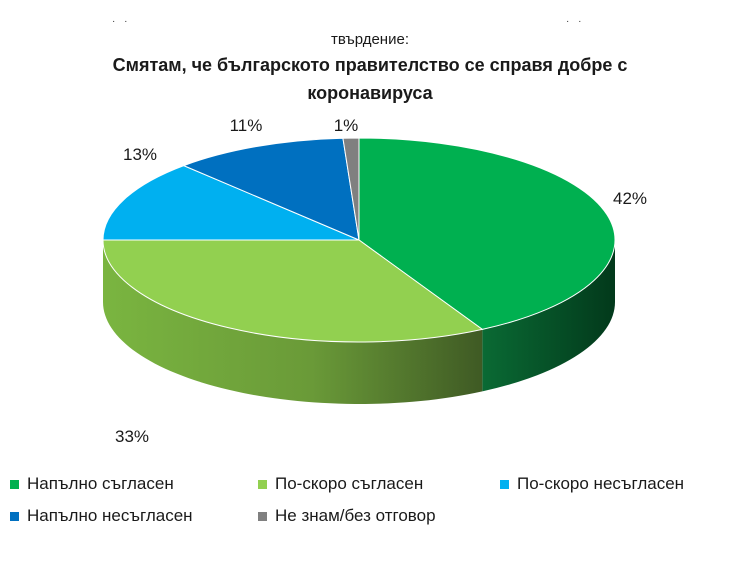  What do you see at coordinates (110, 515) in the screenshot?
I see `legend-label: Напълно несъгласен` at bounding box center [110, 515].